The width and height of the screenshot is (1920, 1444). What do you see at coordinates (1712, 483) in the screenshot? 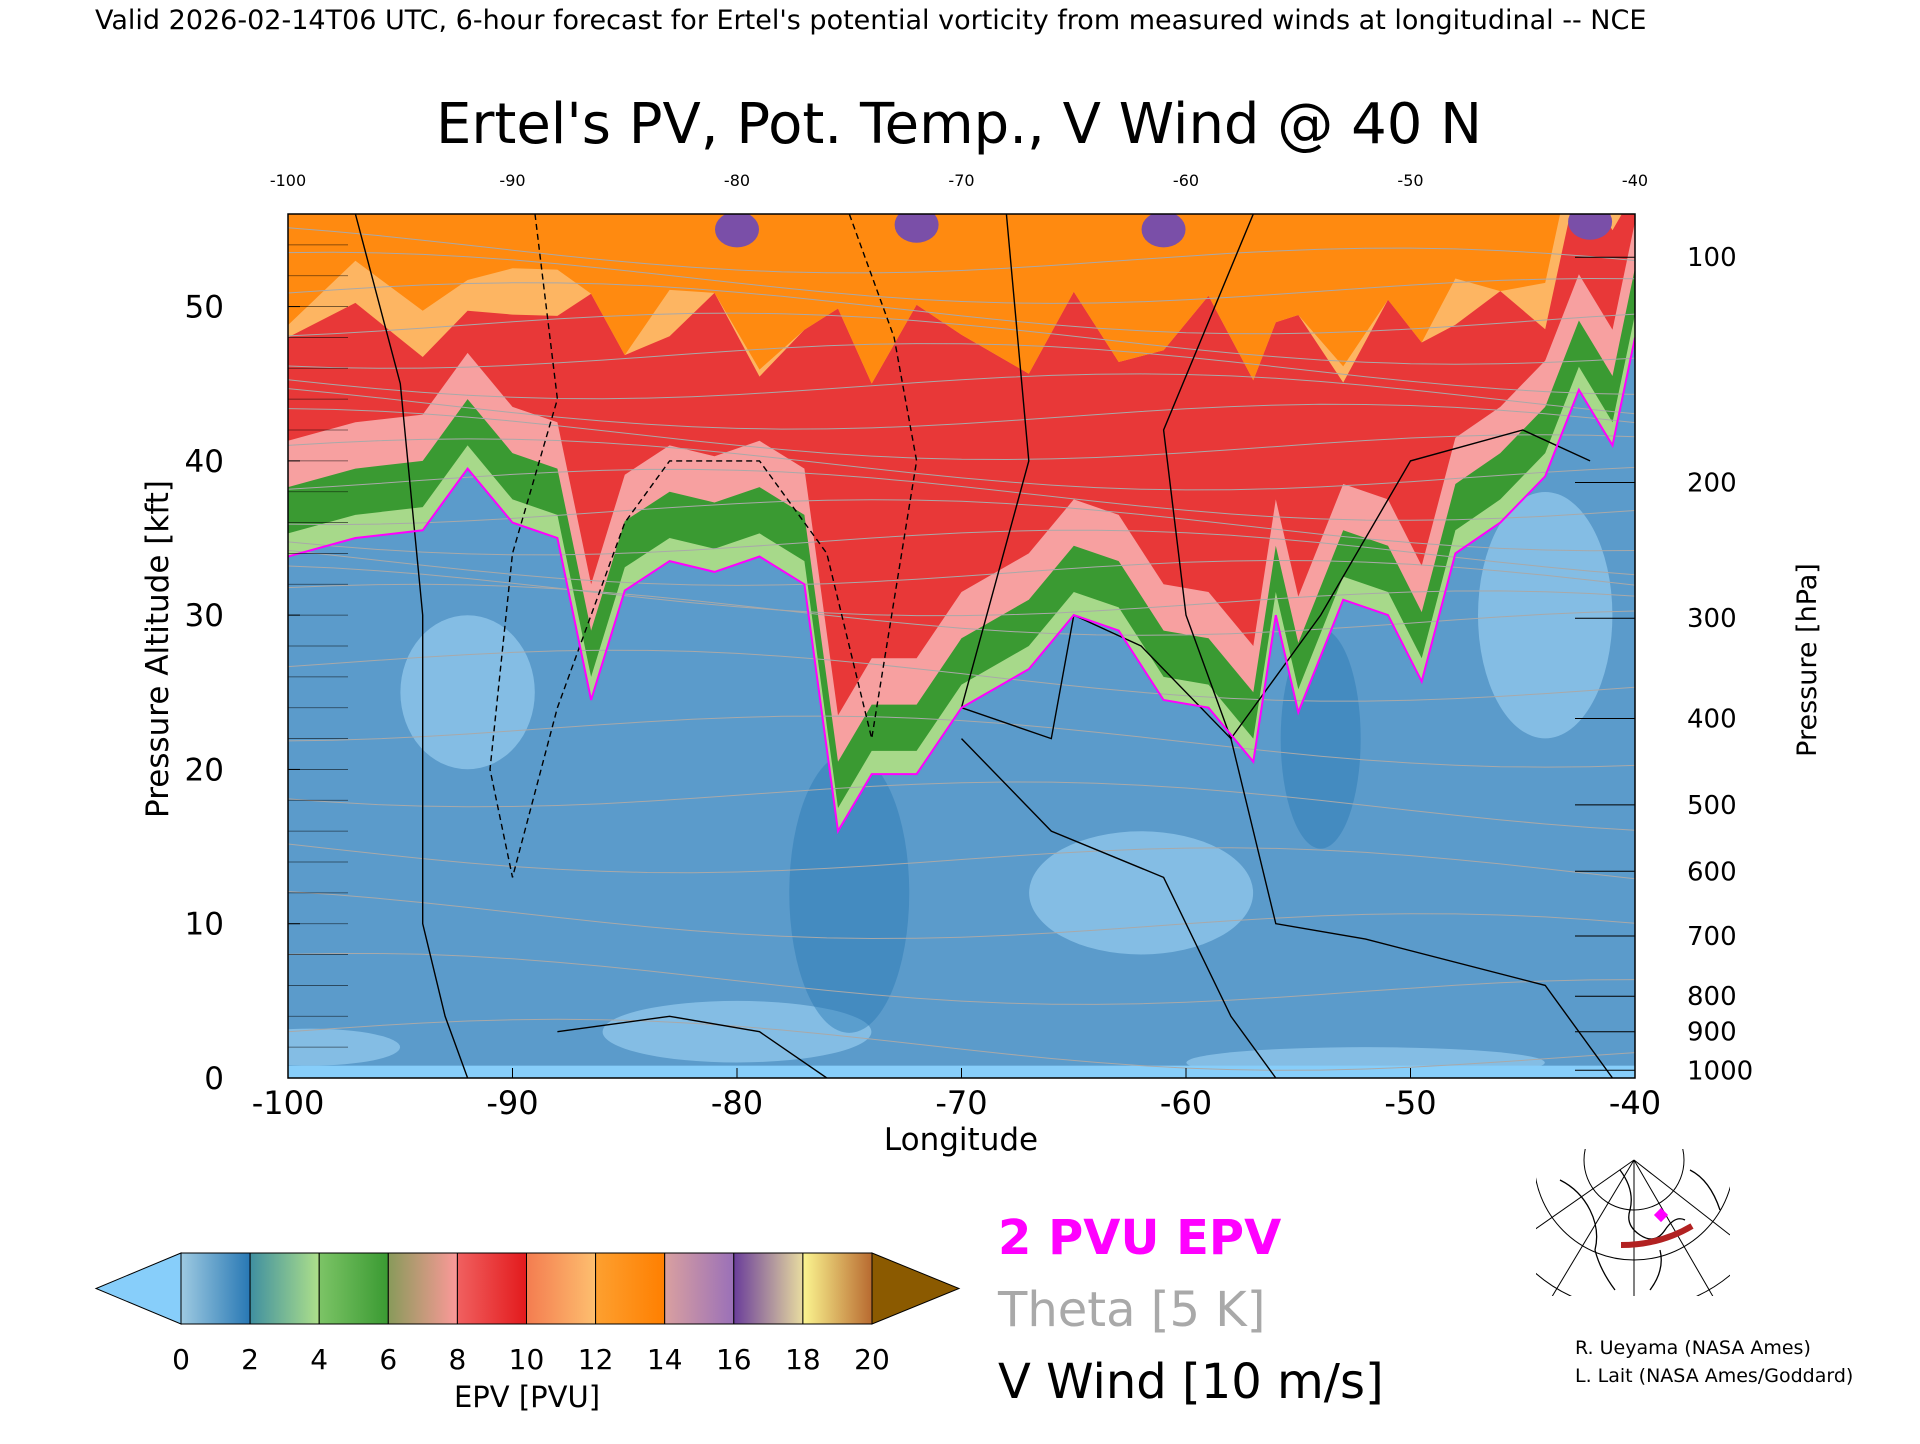
I see `pressure-tick-label: 200` at bounding box center [1712, 483].